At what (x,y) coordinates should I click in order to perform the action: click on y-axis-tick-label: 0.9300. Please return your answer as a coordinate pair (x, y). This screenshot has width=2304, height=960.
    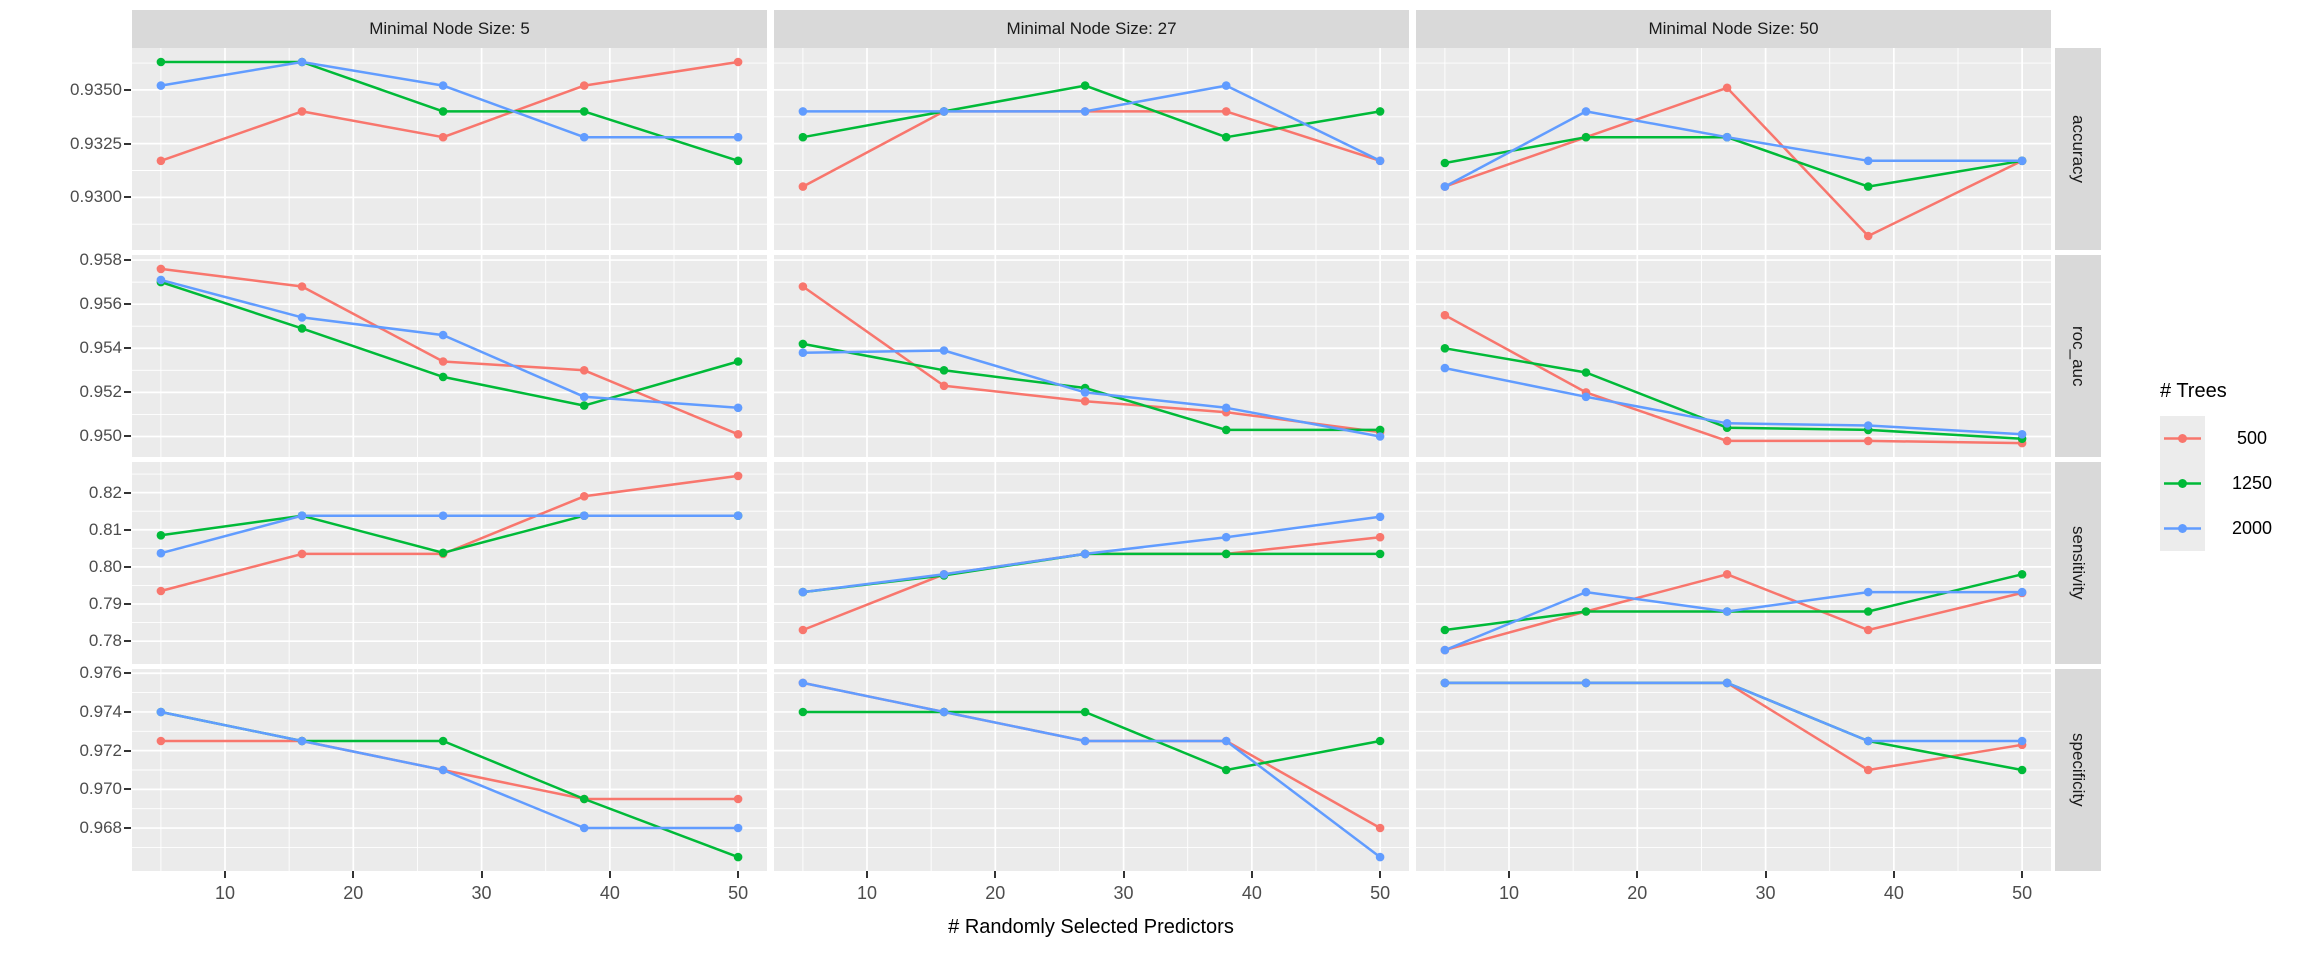
    Looking at the image, I should click on (96, 197).